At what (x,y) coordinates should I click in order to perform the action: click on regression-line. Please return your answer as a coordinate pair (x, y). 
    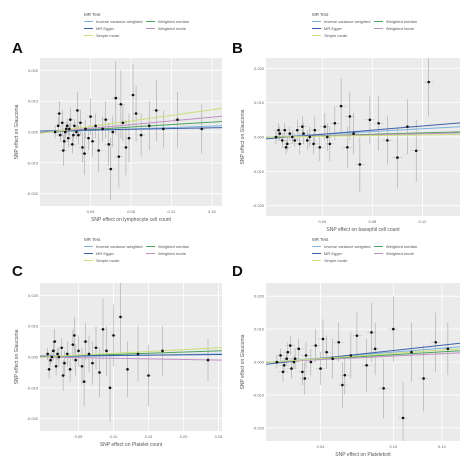
    Looking at the image, I should click on (131, 124).